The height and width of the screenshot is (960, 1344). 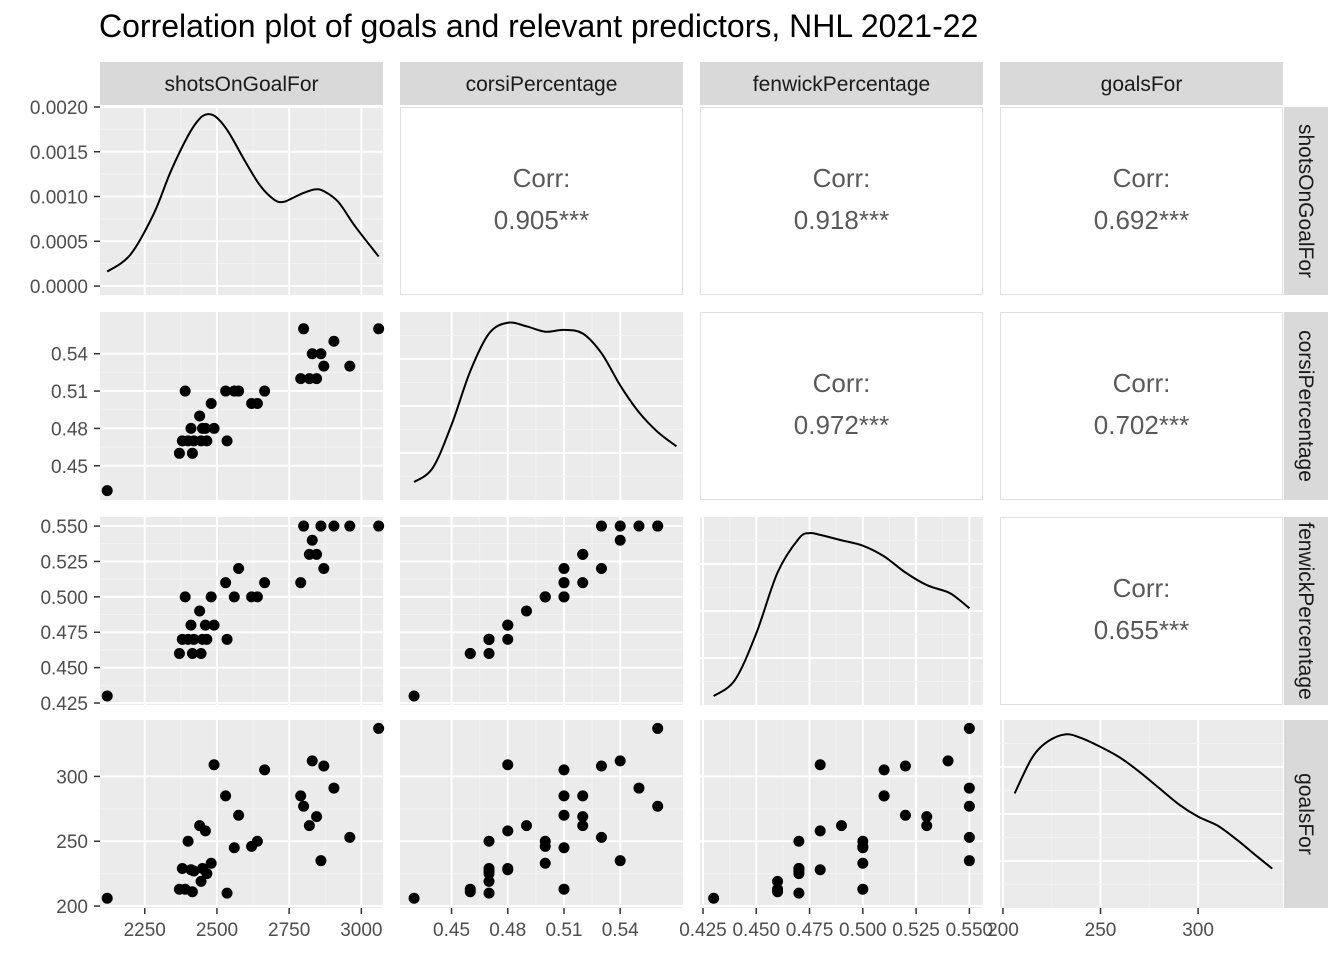 I want to click on panel-goalsFor-goalsFor, so click(x=1141, y=814).